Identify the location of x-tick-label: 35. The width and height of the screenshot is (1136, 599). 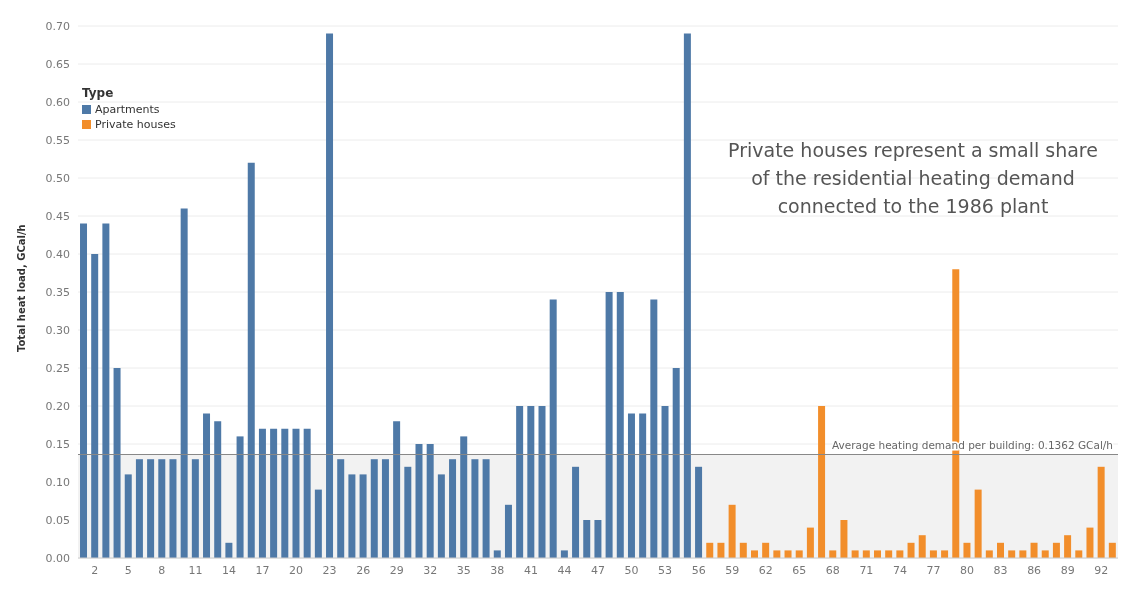
(463, 570).